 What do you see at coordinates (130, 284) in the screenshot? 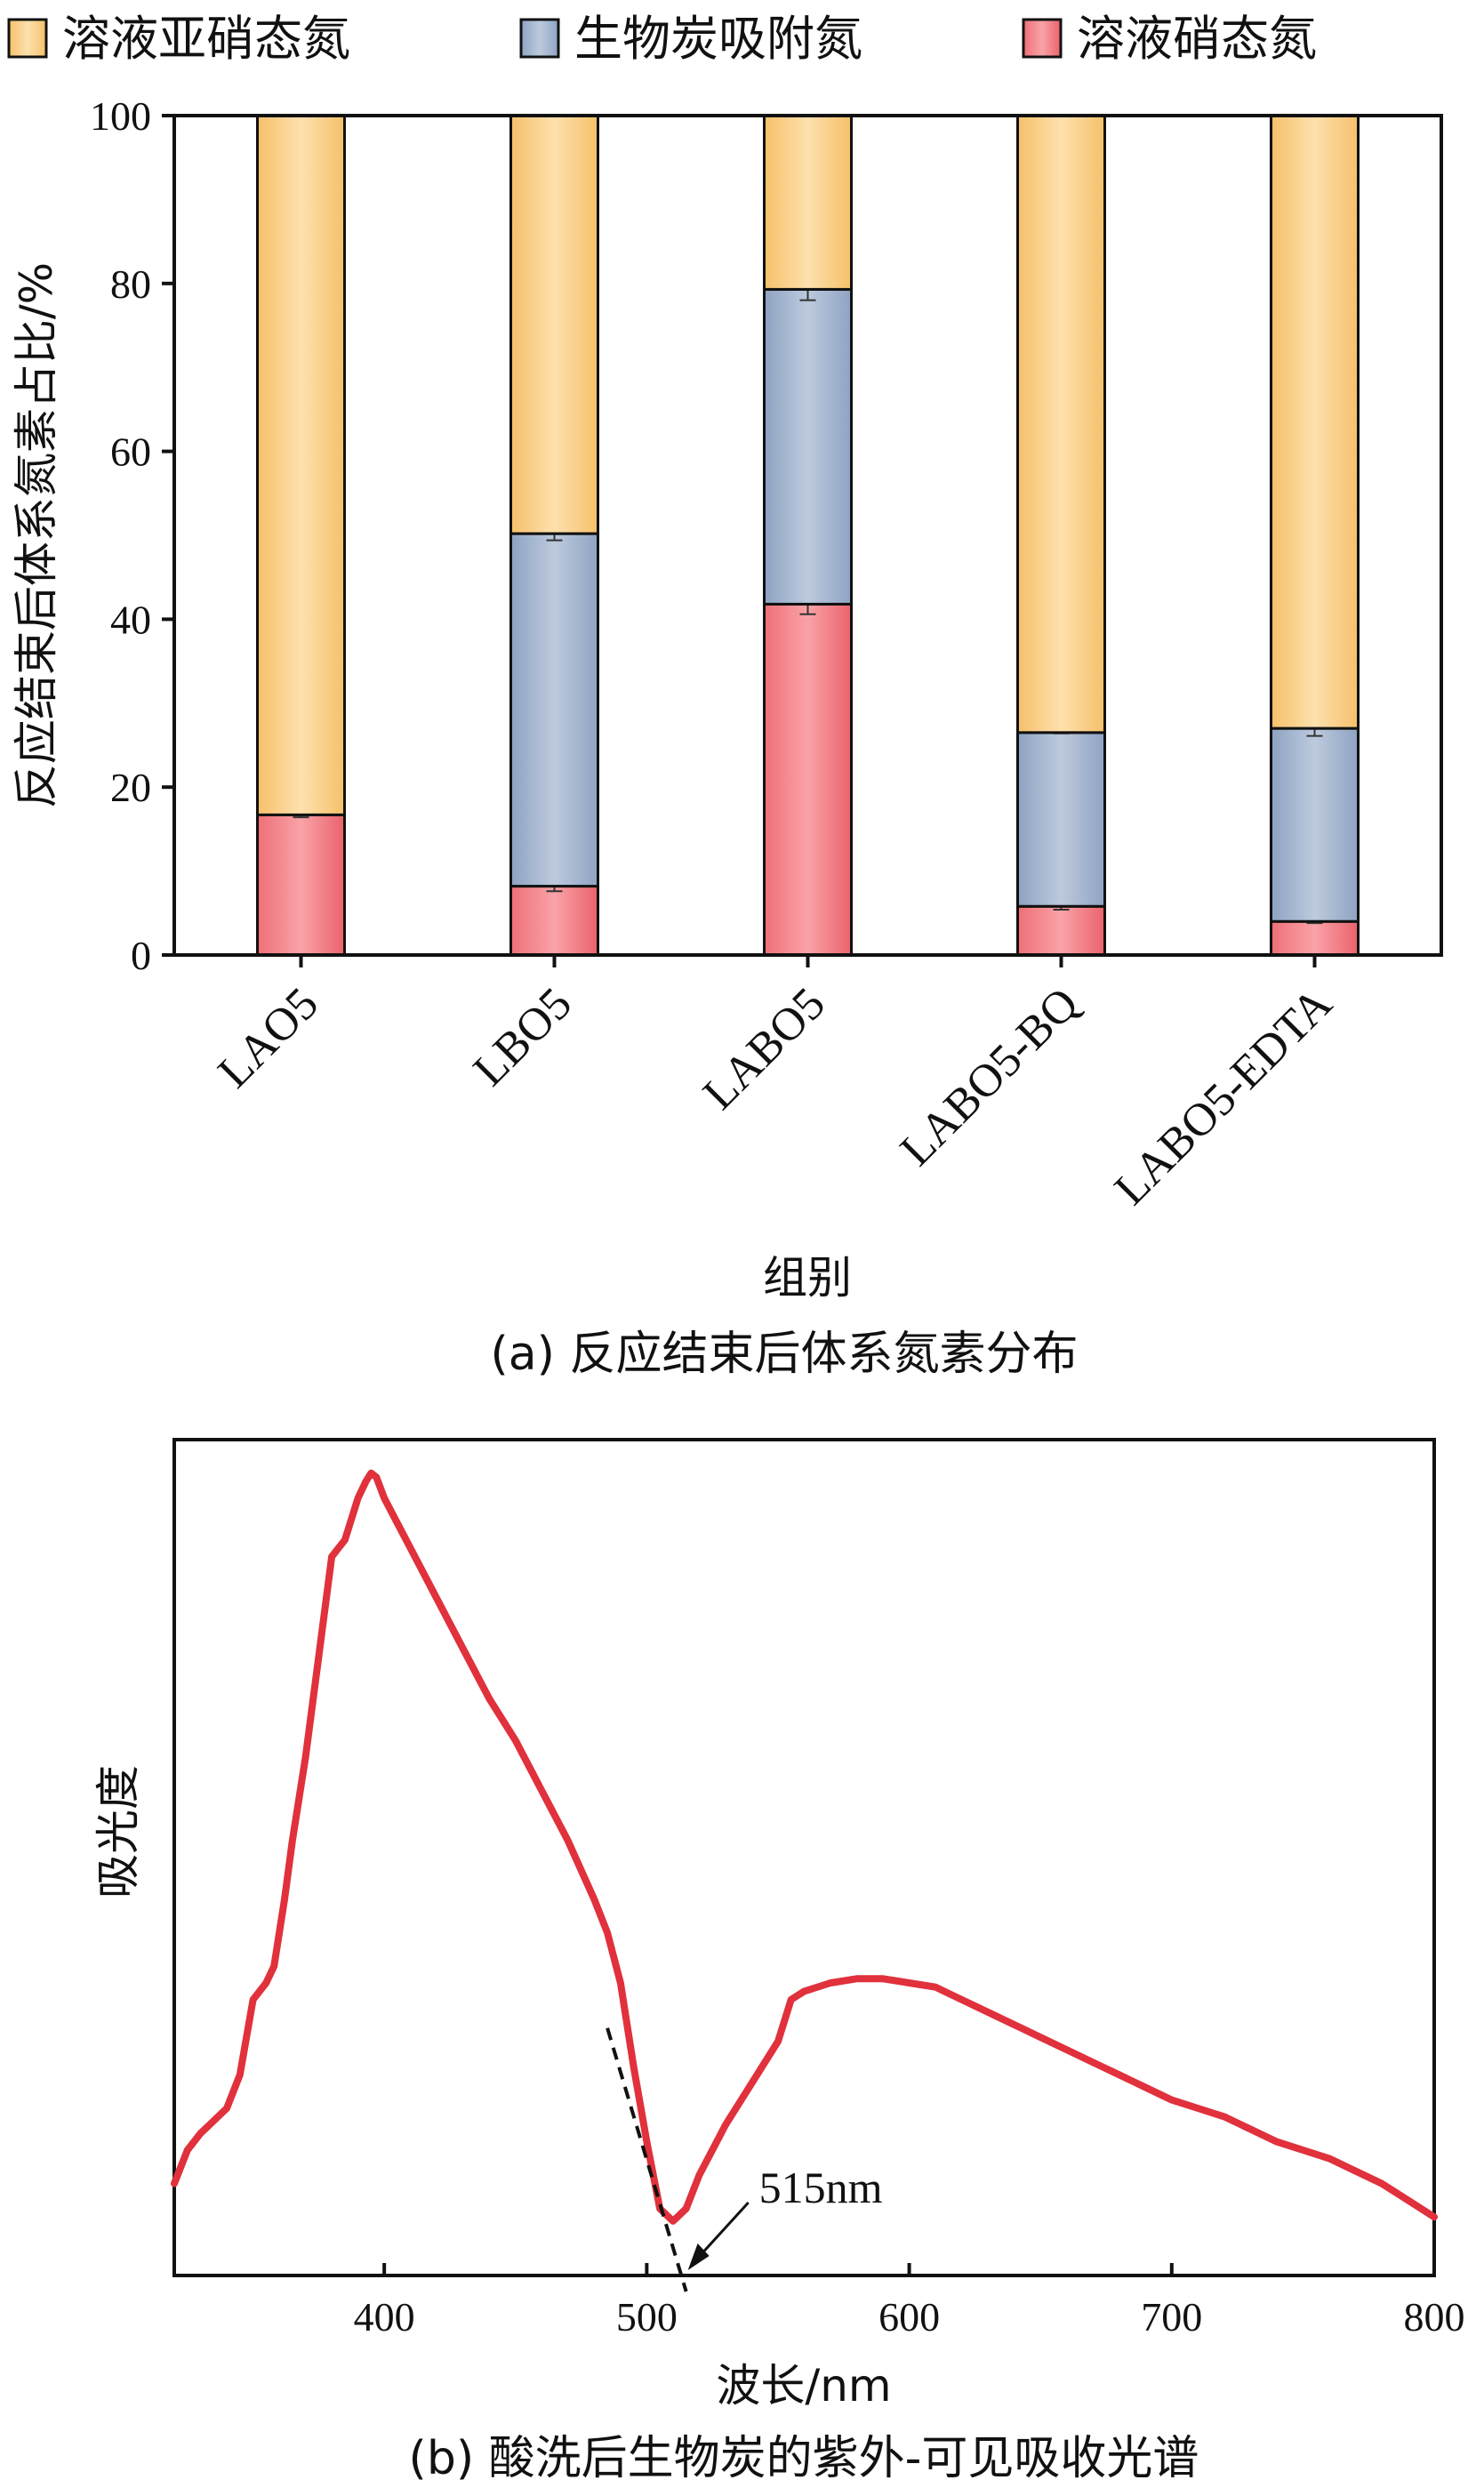
I see `y-tick-label: 80` at bounding box center [130, 284].